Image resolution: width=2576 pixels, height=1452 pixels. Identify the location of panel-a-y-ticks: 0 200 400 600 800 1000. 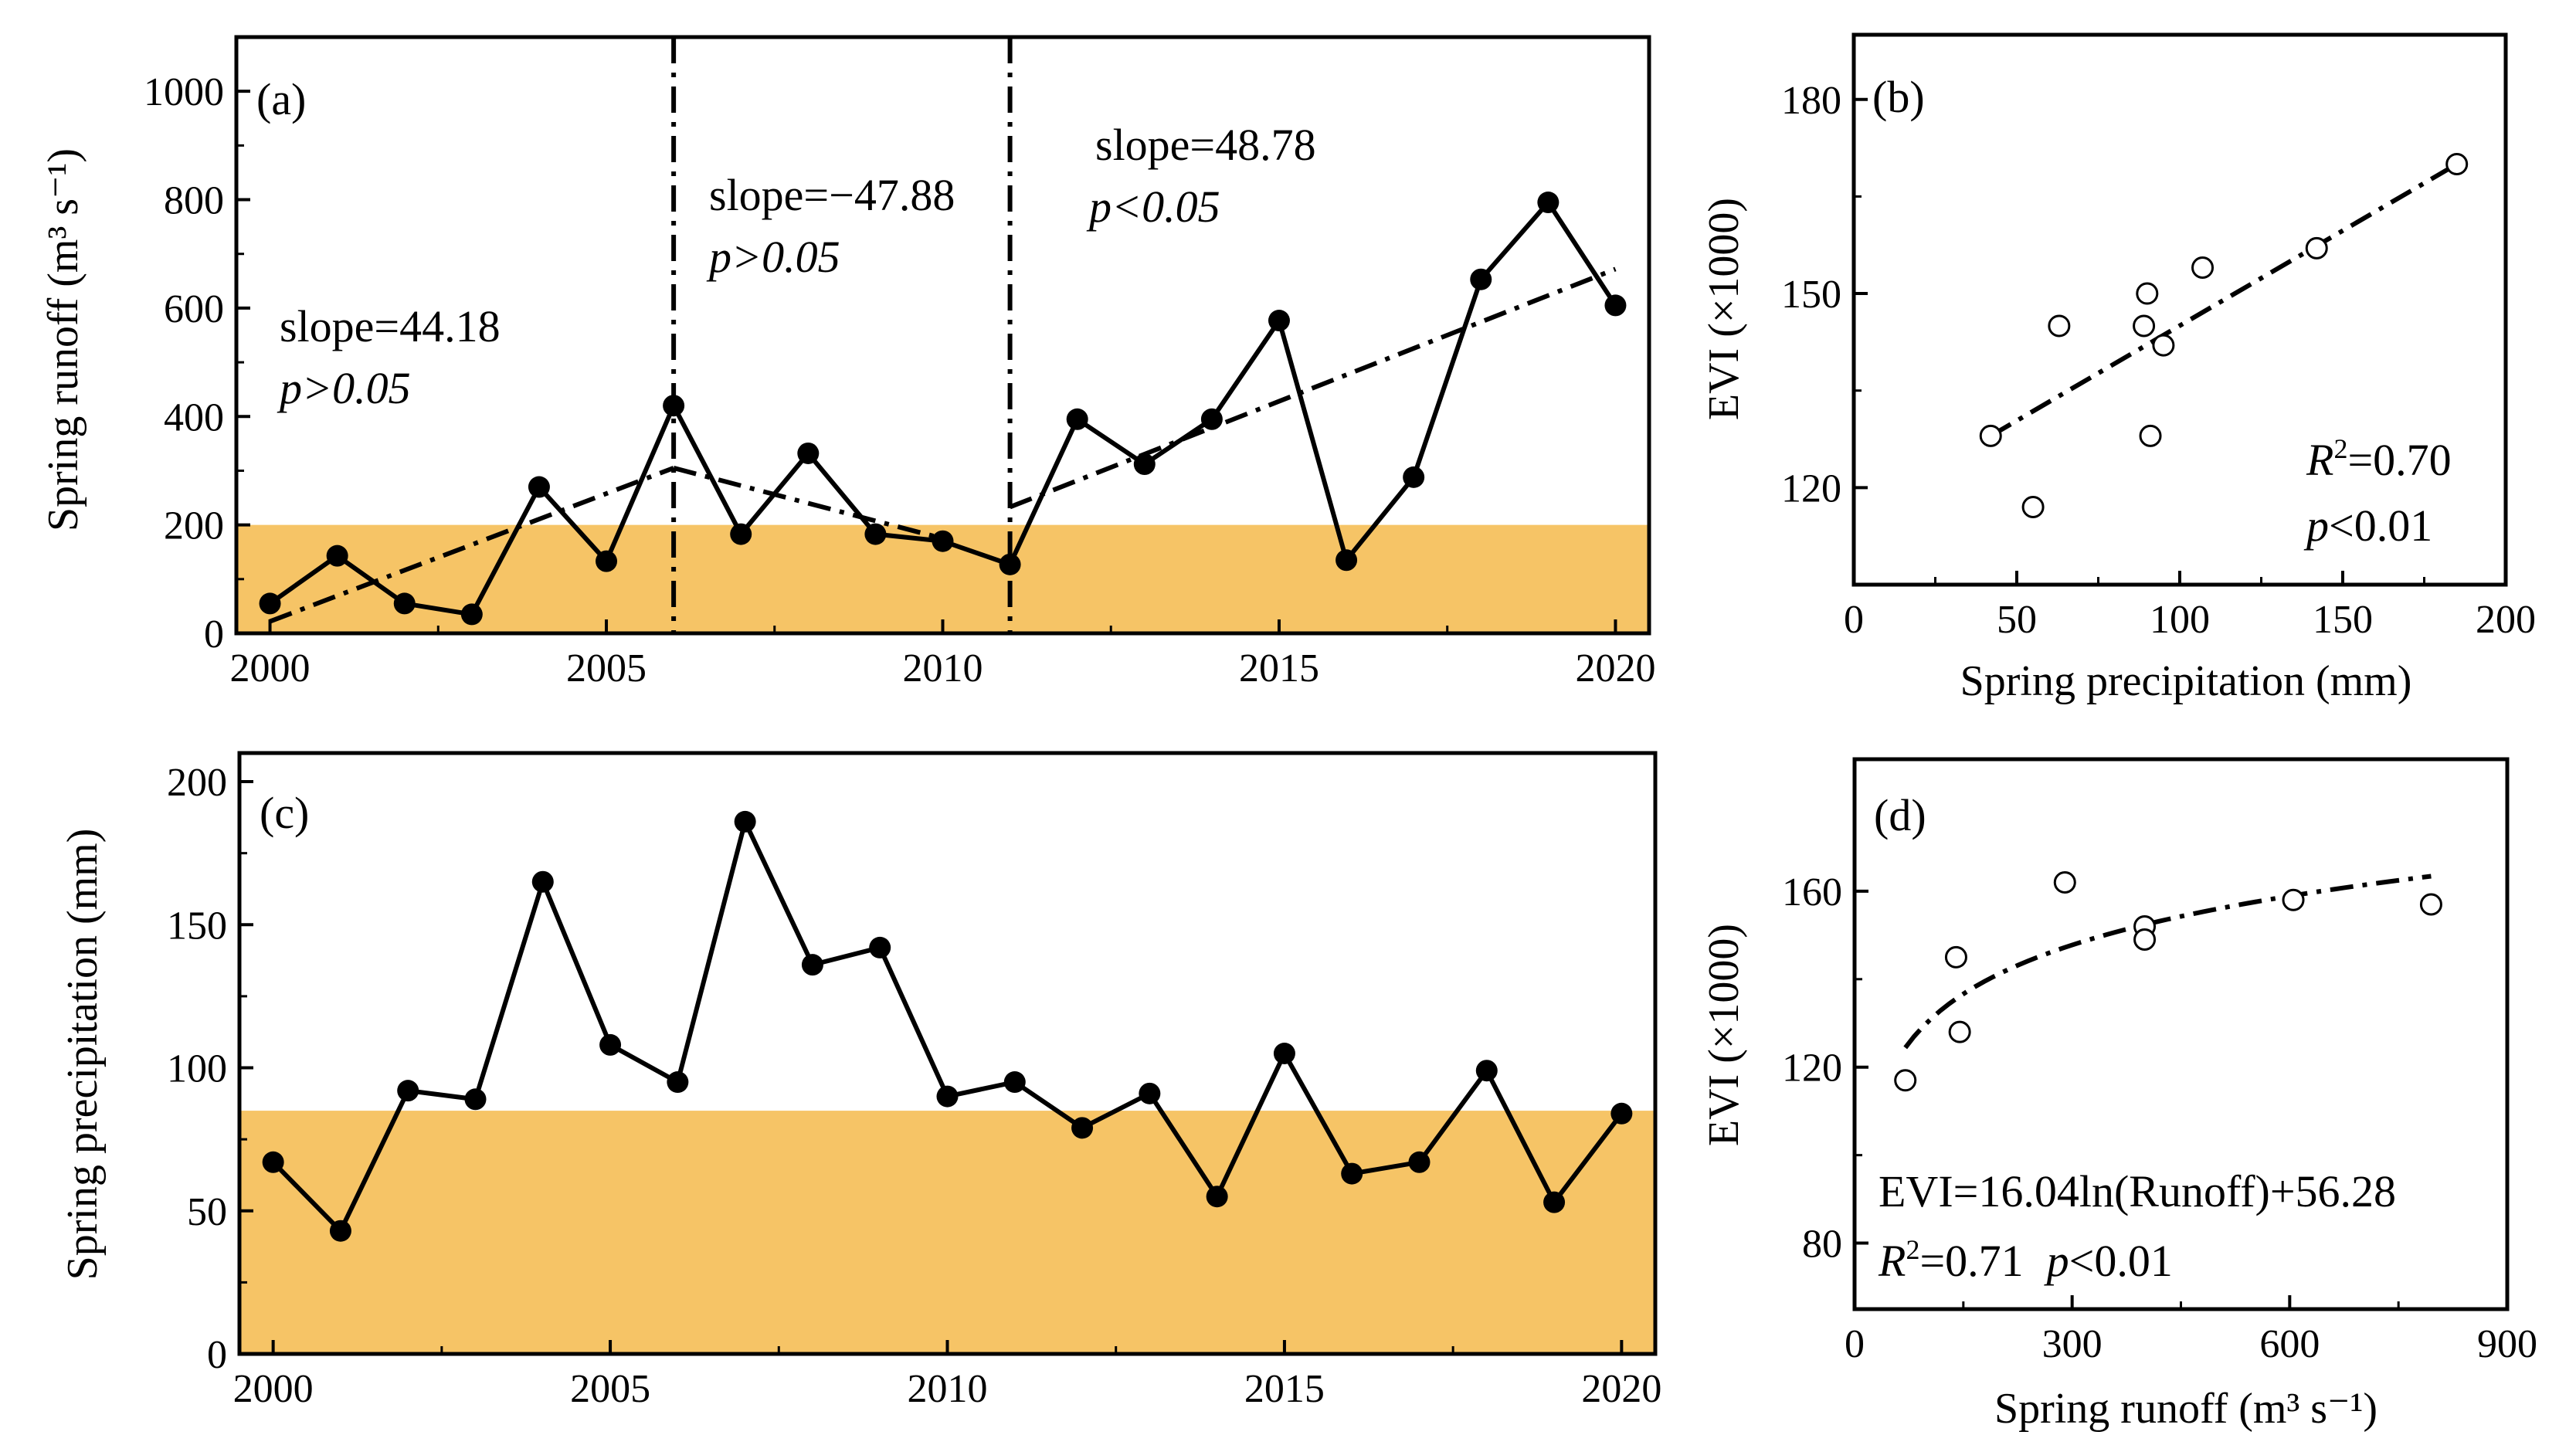
(197, 363).